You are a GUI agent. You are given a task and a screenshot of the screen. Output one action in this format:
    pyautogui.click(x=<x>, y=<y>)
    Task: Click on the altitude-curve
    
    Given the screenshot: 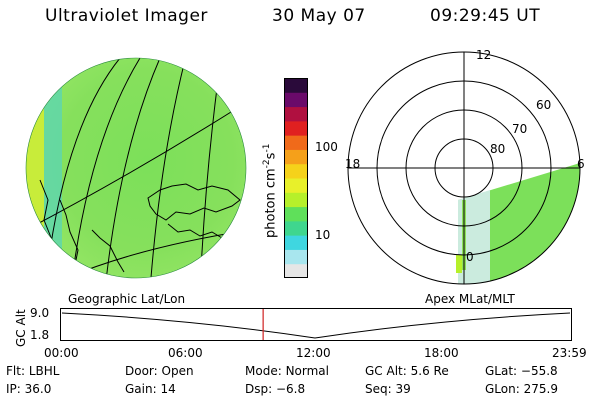 What is the action you would take?
    pyautogui.click(x=316, y=325)
    